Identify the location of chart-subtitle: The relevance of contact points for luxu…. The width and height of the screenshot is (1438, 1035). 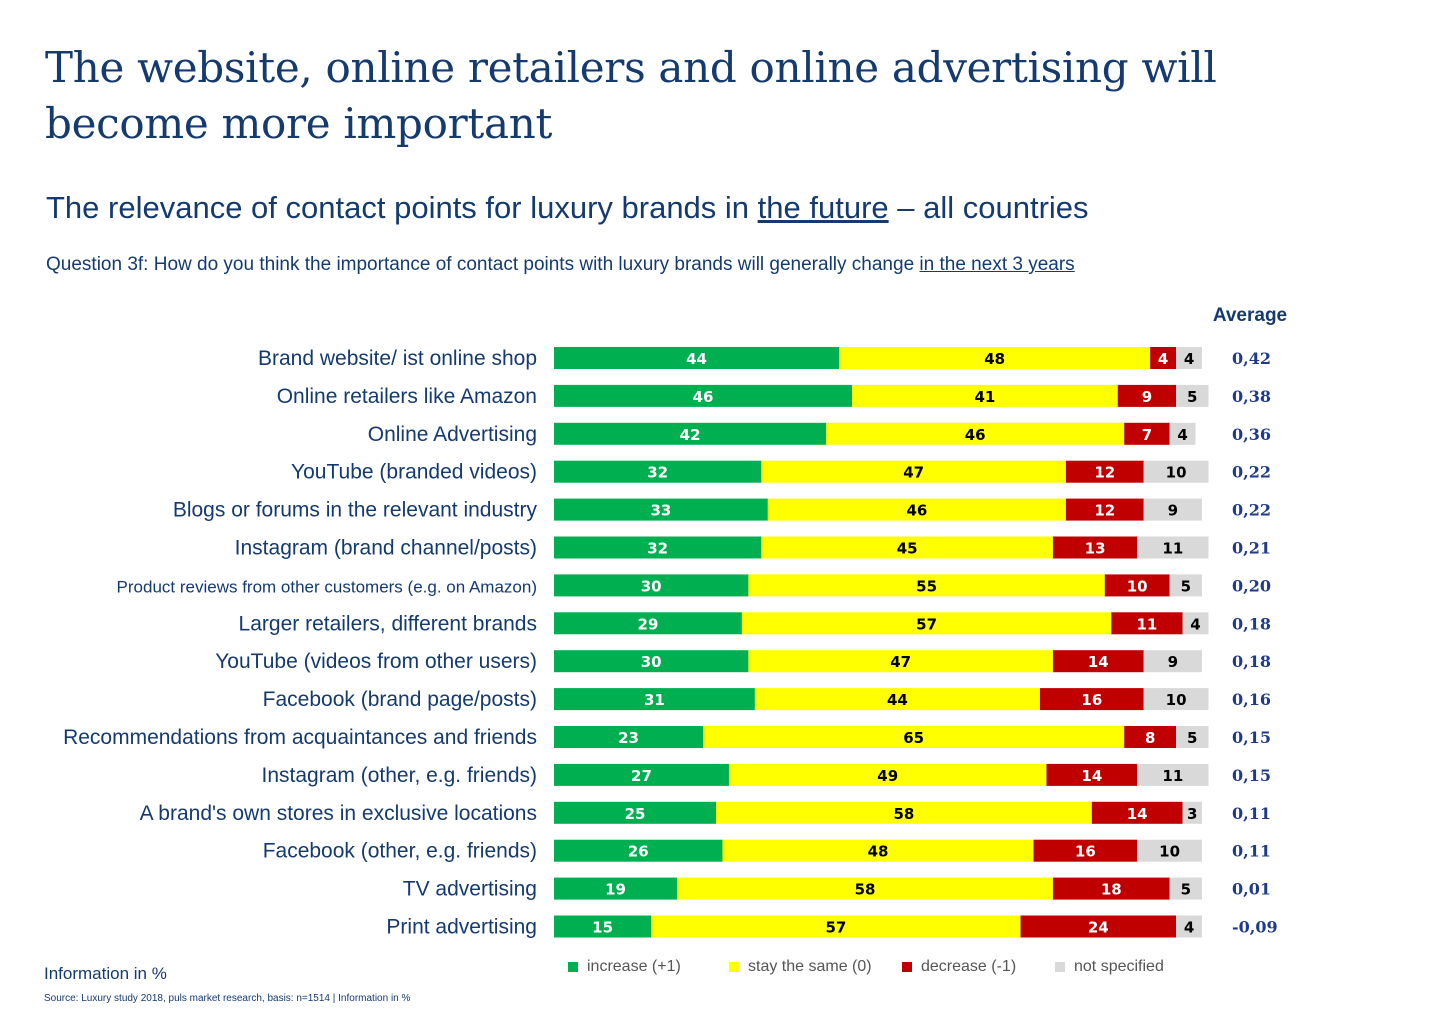
(567, 208).